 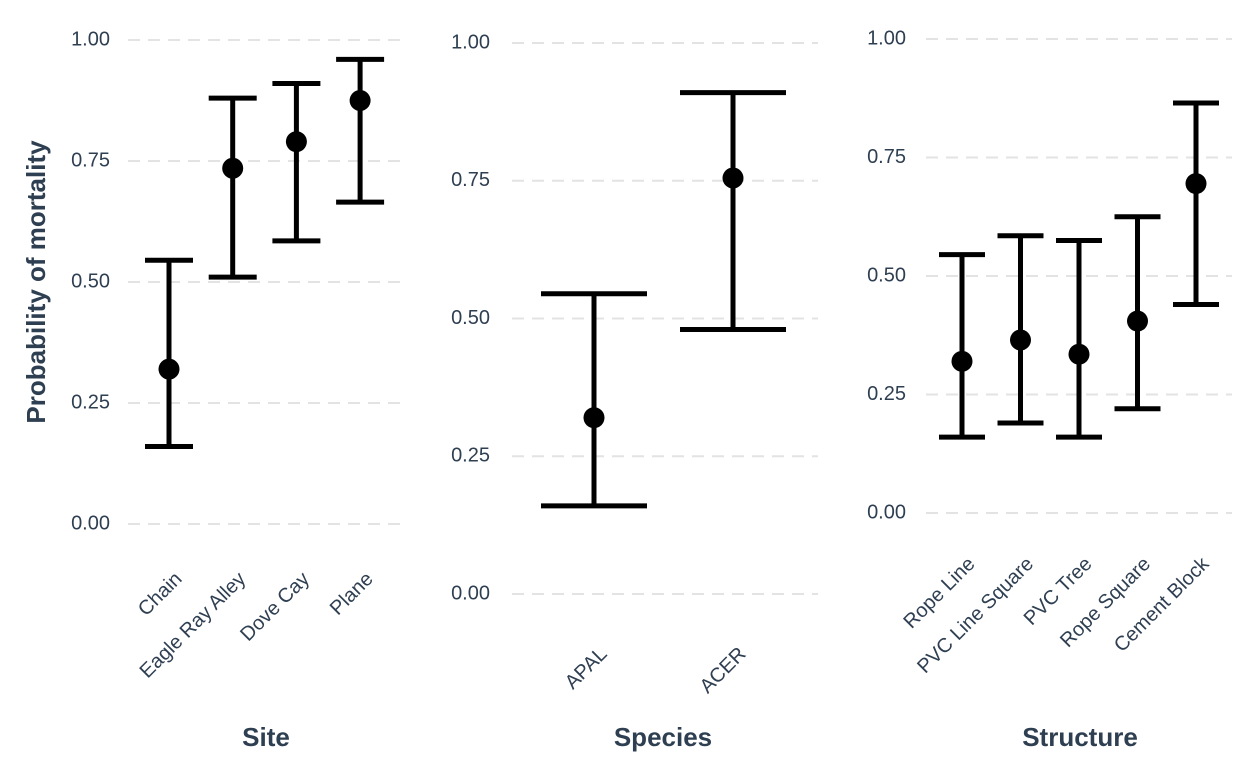 What do you see at coordinates (586, 668) in the screenshot?
I see `x-tick-label: APAL` at bounding box center [586, 668].